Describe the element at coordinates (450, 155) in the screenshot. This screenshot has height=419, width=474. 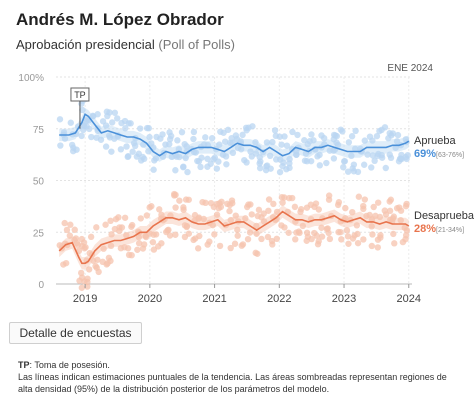
I see `label-approve-range: [63-76%]` at that location.